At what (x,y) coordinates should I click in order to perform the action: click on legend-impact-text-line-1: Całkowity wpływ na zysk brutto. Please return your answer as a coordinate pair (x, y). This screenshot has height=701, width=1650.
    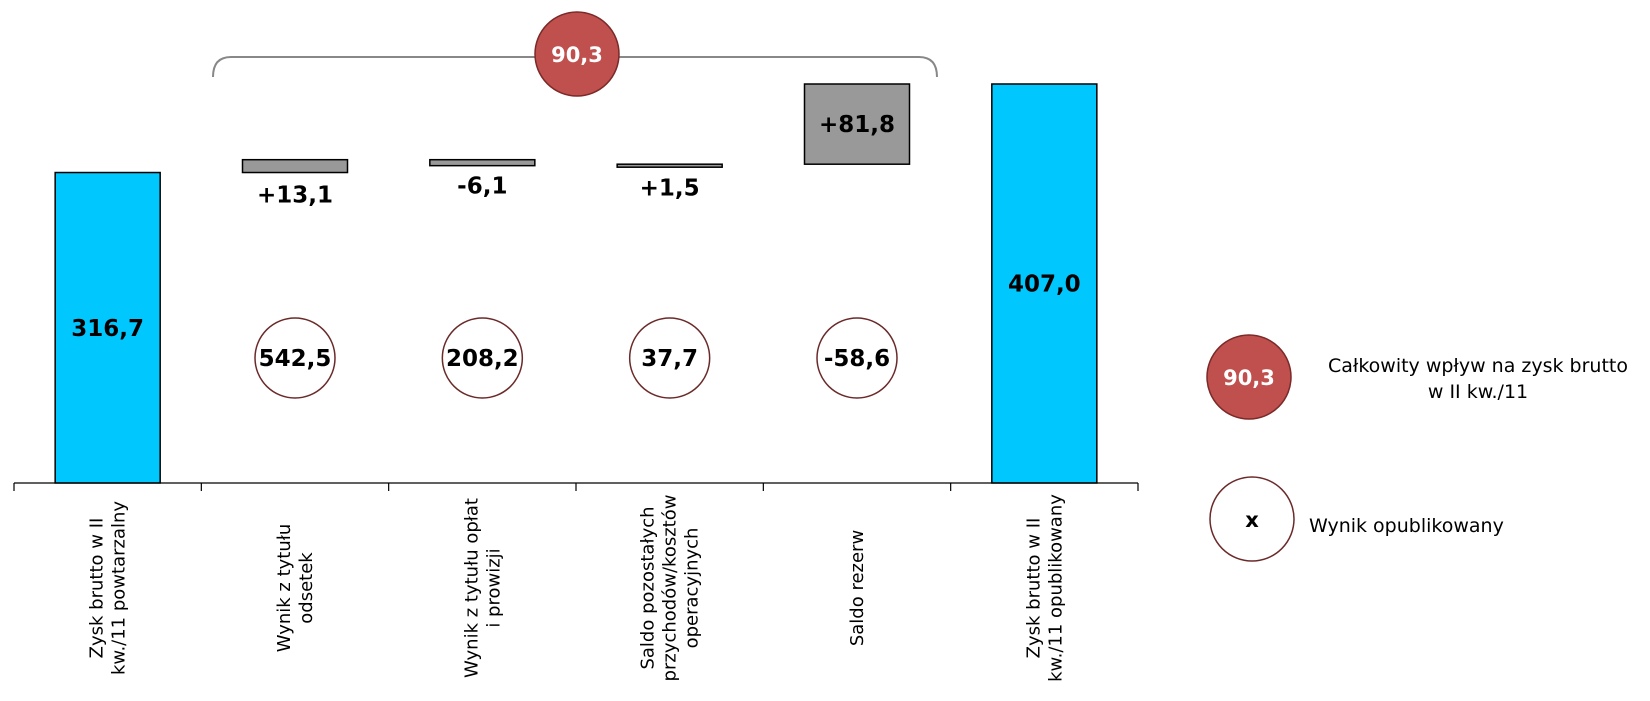
    Looking at the image, I should click on (1478, 366).